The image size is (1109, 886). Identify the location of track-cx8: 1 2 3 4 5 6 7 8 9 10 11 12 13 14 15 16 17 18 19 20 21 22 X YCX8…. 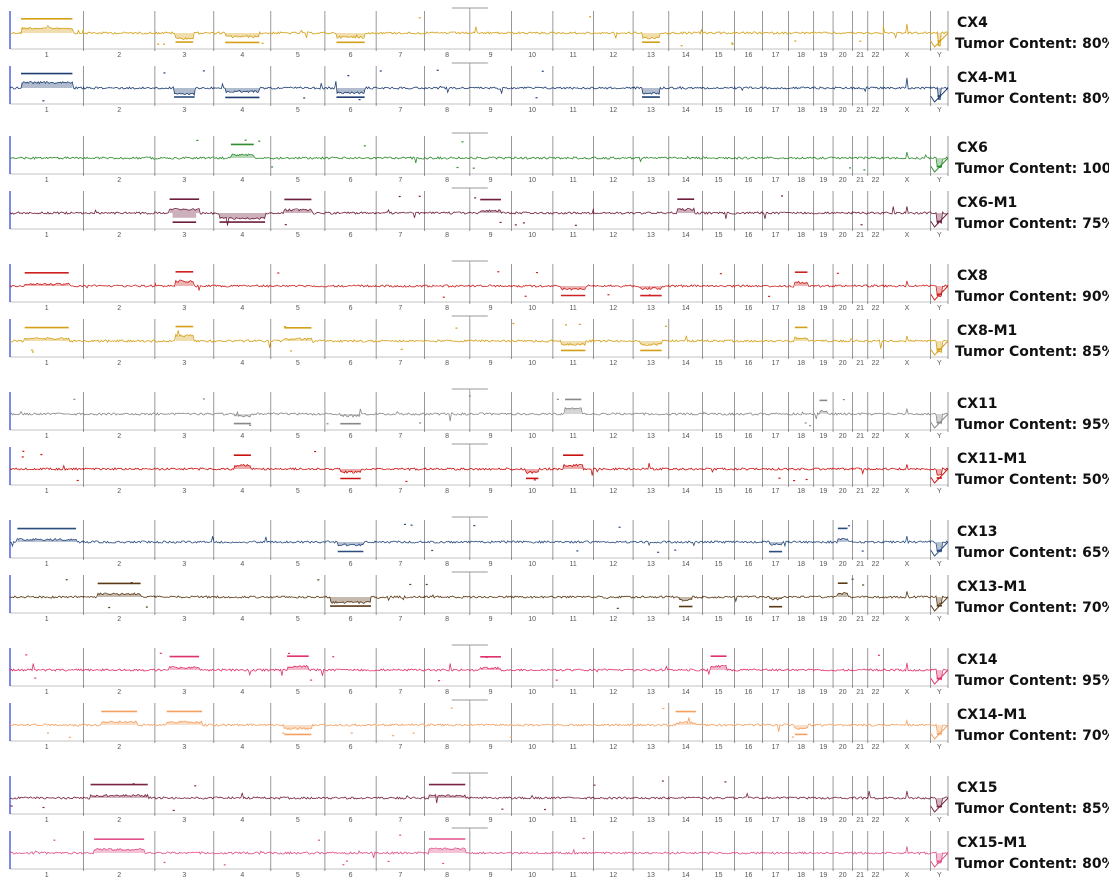
(559, 286).